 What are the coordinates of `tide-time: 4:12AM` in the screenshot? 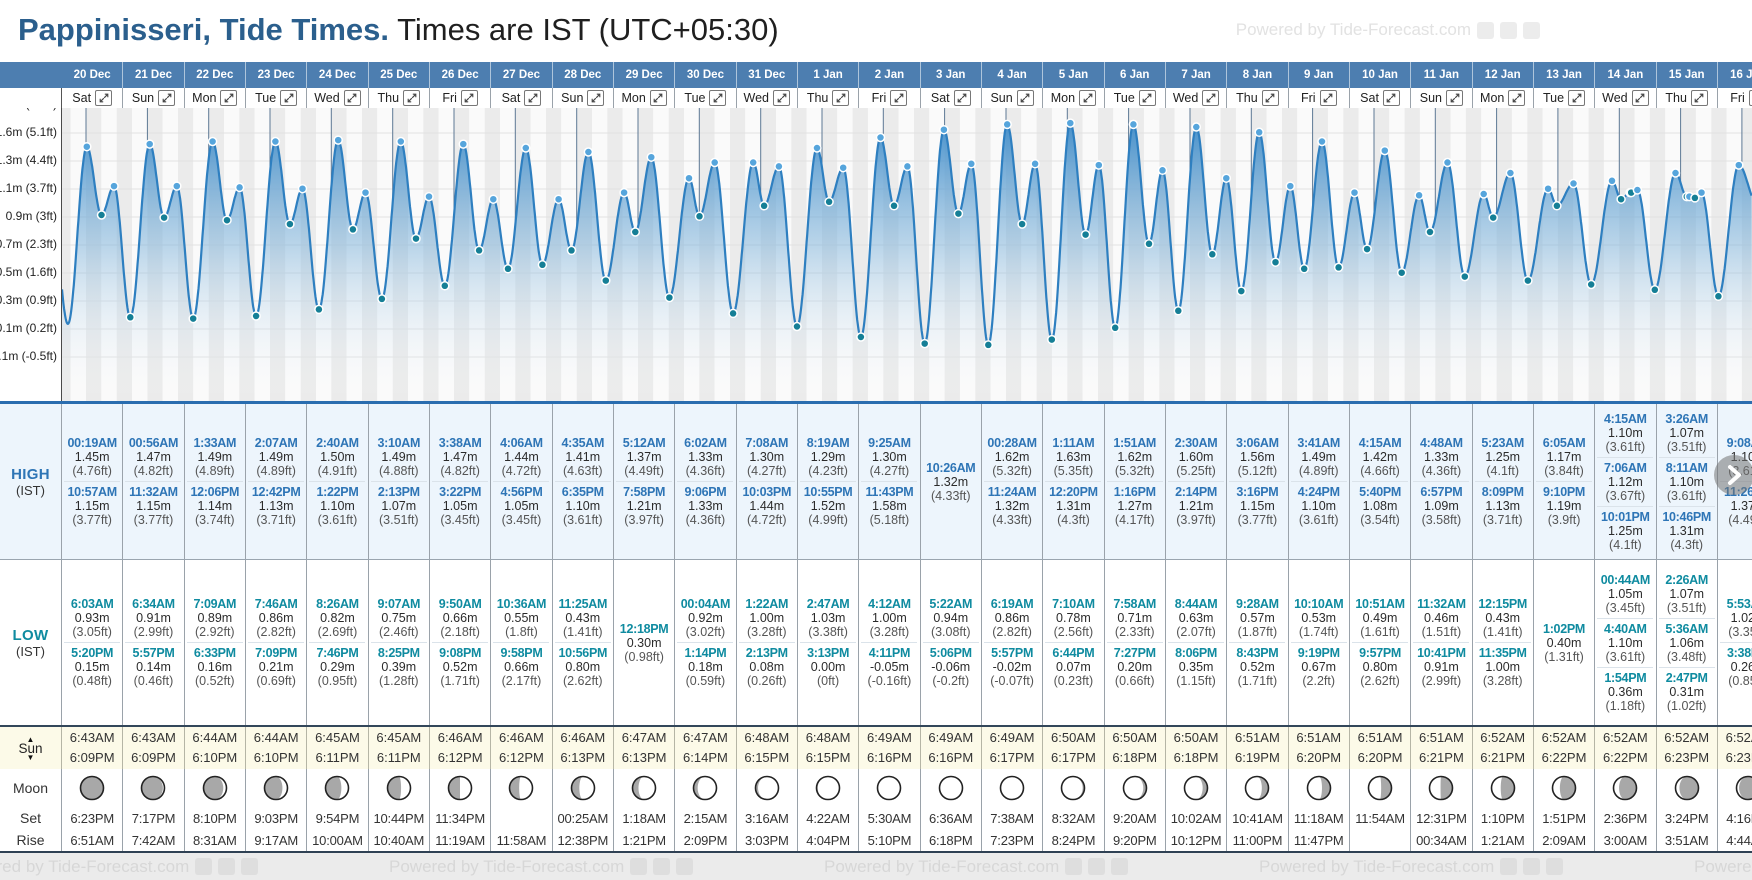 It's located at (889, 604).